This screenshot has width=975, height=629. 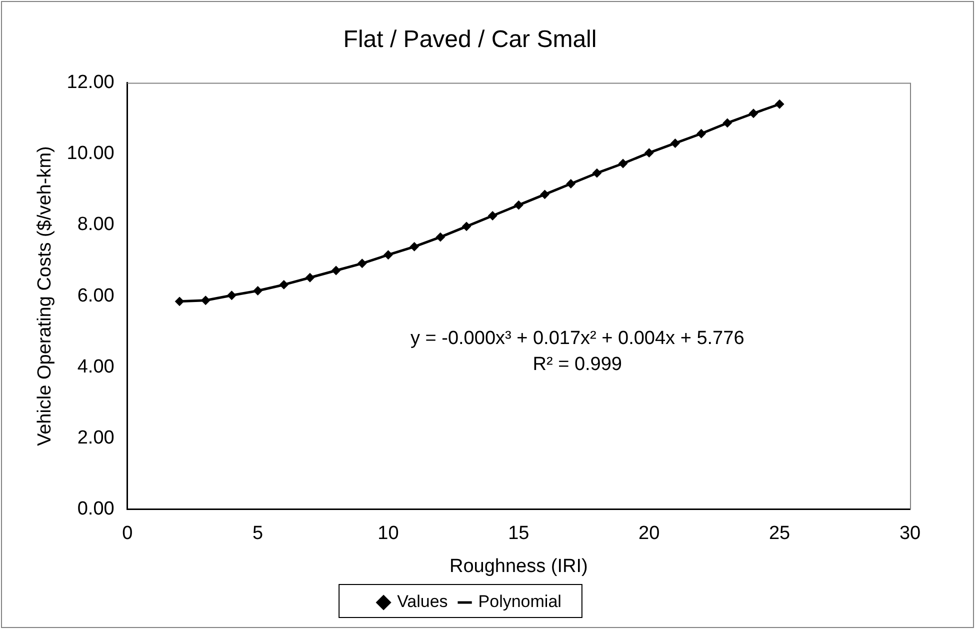 I want to click on y-tick-label: 4.00, so click(x=95, y=367).